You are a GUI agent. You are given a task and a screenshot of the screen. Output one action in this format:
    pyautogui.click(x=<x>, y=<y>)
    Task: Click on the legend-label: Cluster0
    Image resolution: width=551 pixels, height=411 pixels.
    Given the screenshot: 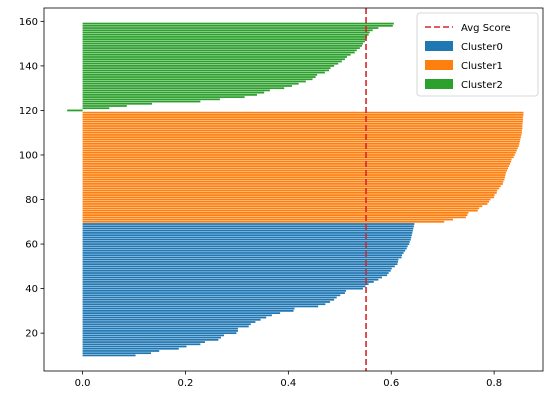 What is the action you would take?
    pyautogui.click(x=482, y=47)
    